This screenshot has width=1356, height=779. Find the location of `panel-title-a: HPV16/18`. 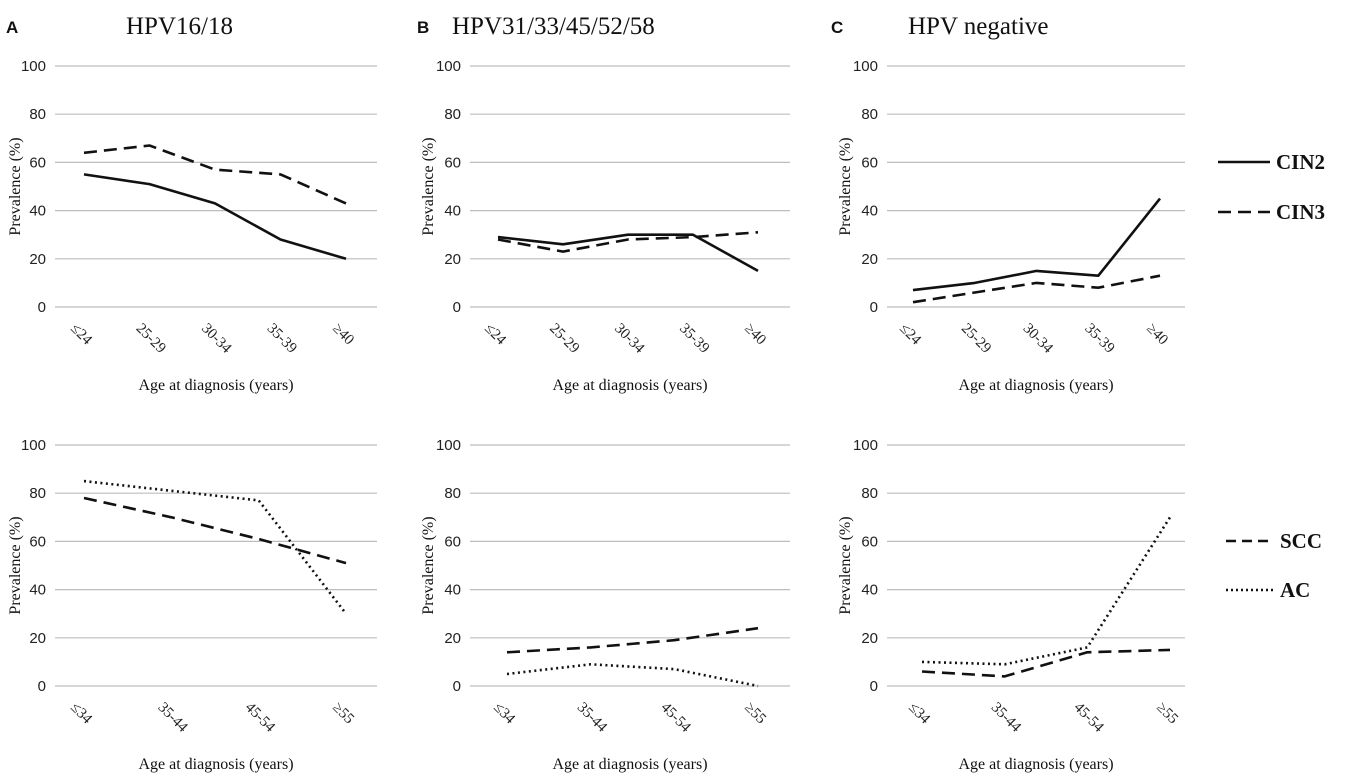

panel-title-a: HPV16/18 is located at coordinates (179, 26).